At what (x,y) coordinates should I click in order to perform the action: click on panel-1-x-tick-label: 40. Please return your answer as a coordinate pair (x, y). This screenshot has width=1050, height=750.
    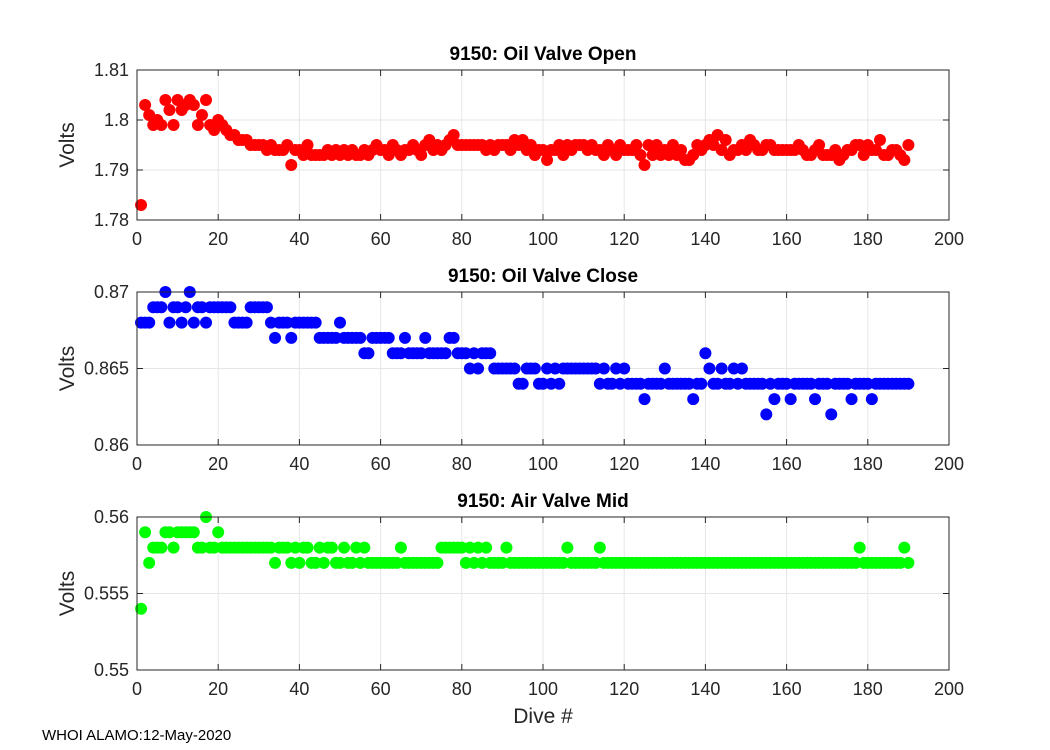
    Looking at the image, I should click on (299, 239).